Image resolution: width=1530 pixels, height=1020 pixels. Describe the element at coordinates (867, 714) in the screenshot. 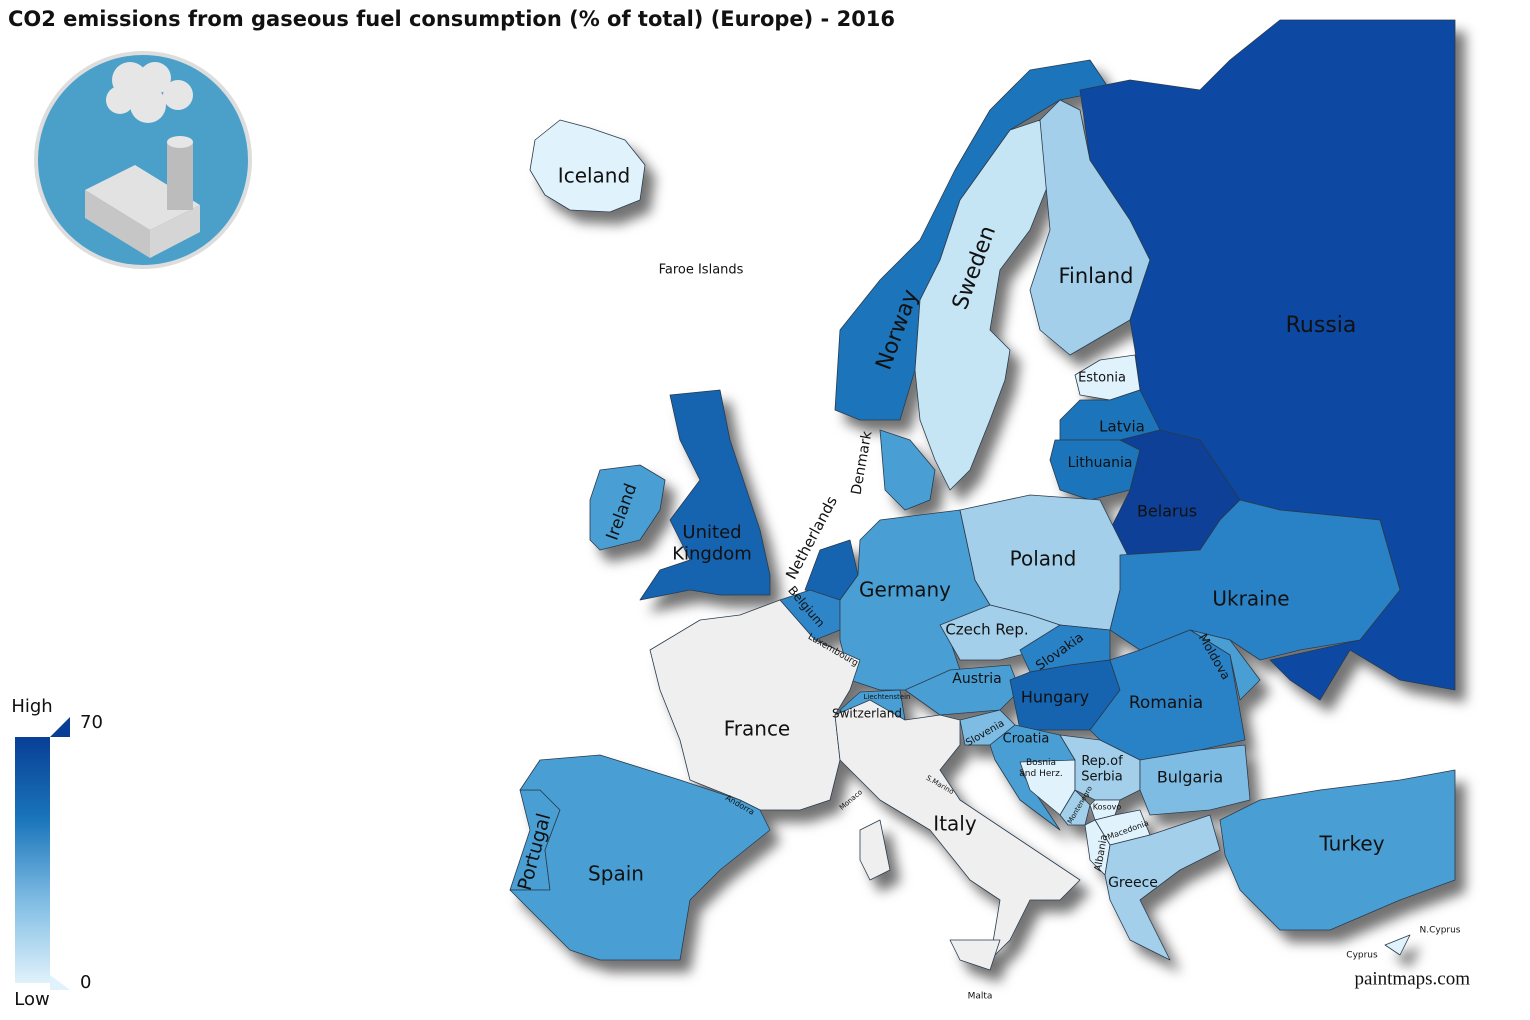

I see `country-label: Switzerland` at that location.